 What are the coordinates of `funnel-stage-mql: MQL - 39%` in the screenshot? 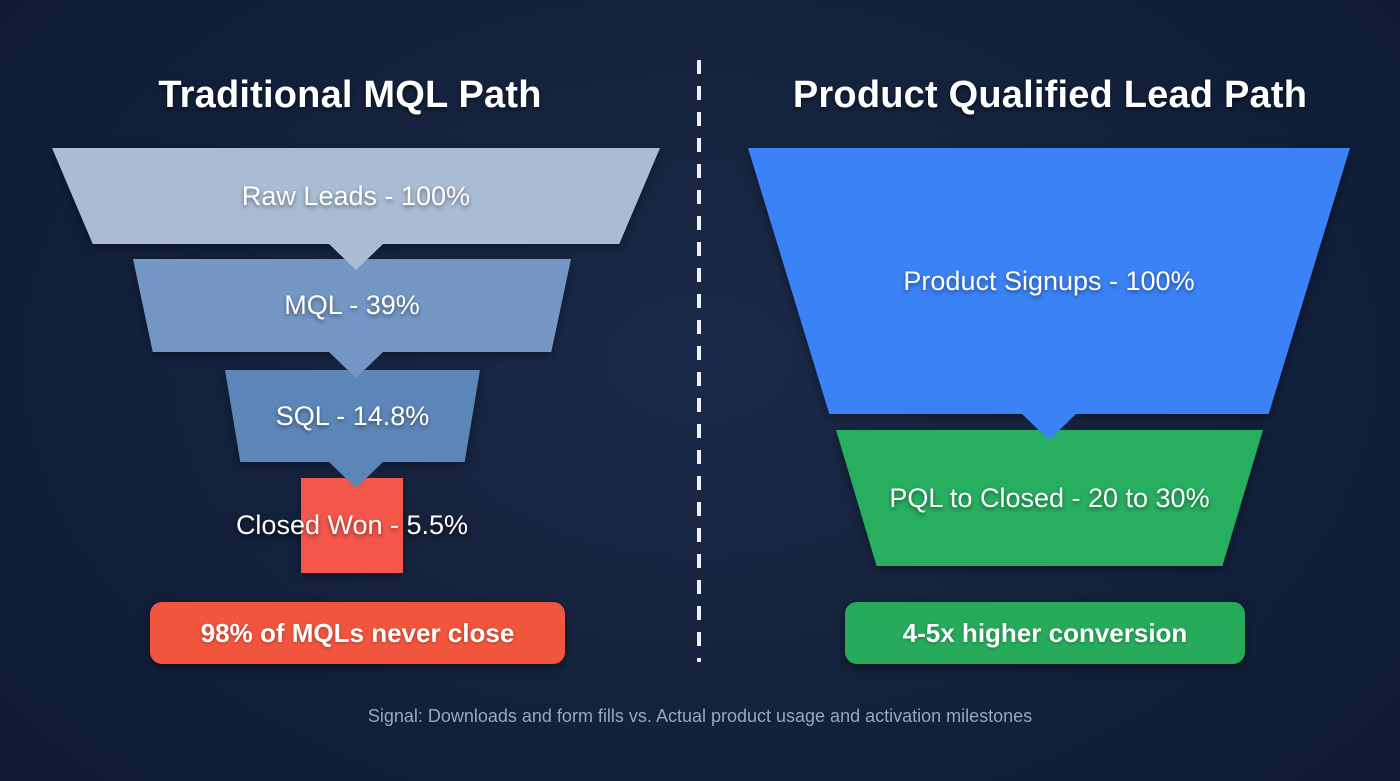 It's located at (352, 305).